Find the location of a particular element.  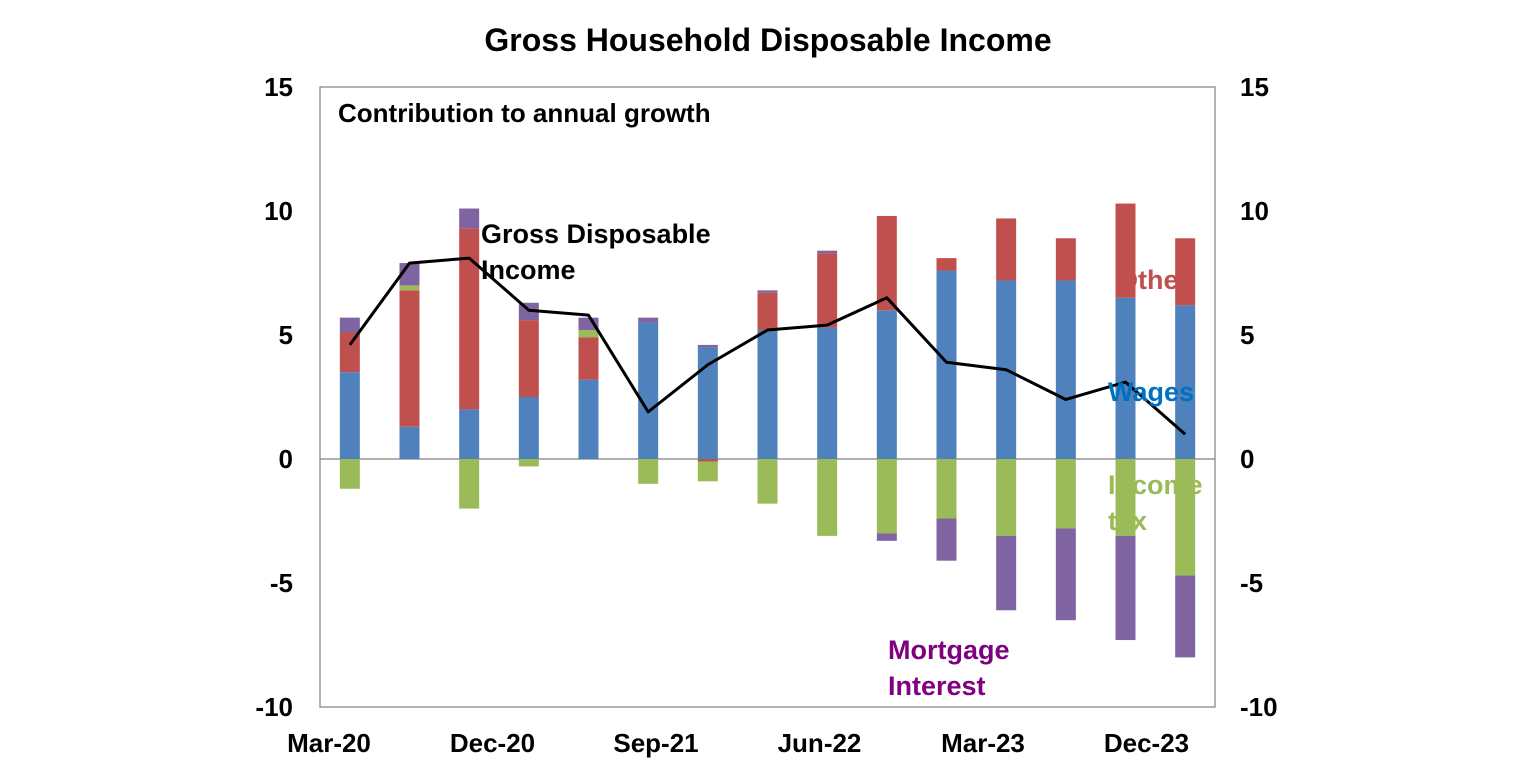

x-tick-Mar-23: Mar-23 is located at coordinates (983, 743).